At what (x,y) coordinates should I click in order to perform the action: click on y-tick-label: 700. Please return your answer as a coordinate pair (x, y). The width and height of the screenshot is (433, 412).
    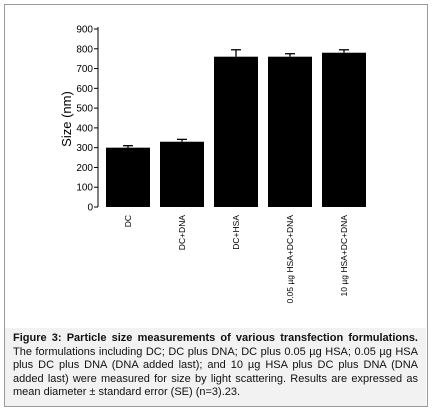
    Looking at the image, I should click on (84, 69).